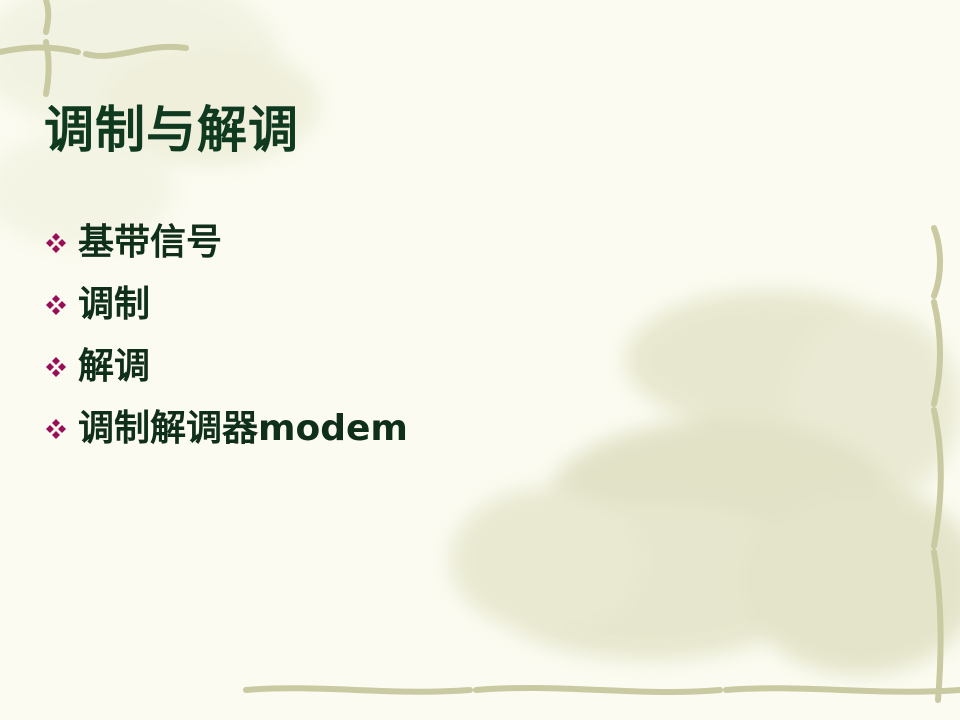 The image size is (960, 720). I want to click on bullet-text: 解调, so click(114, 366).